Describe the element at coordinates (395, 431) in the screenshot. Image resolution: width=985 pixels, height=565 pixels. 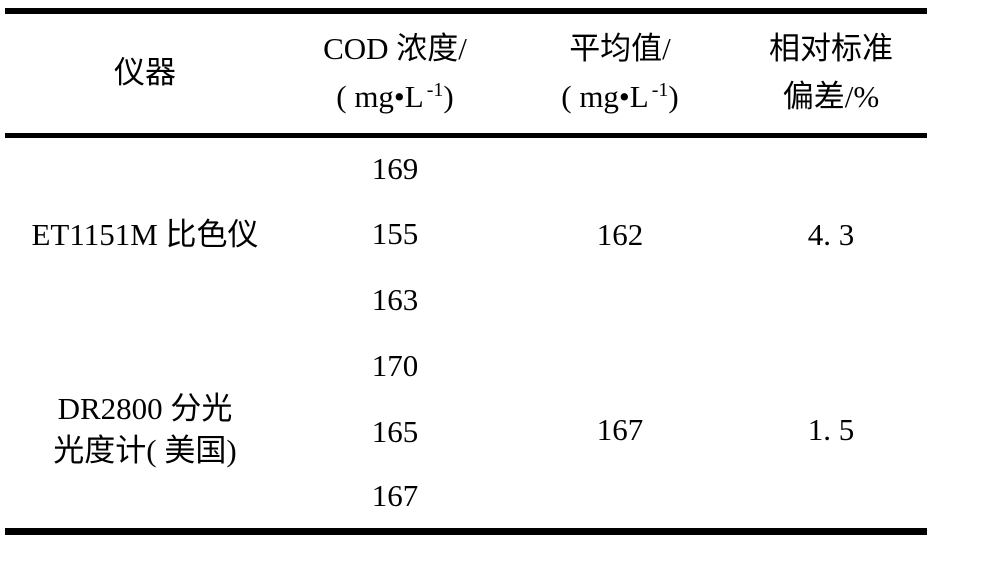
I see `cod-value-cell: 165` at that location.